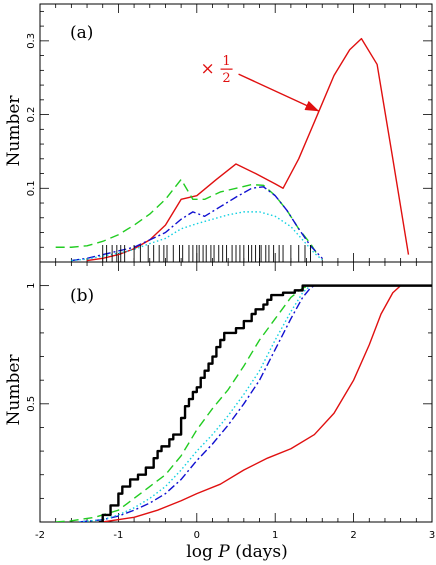 This screenshot has height=565, width=436. What do you see at coordinates (197, 236) in the screenshot?
I see `series-line-cyan` at bounding box center [197, 236].